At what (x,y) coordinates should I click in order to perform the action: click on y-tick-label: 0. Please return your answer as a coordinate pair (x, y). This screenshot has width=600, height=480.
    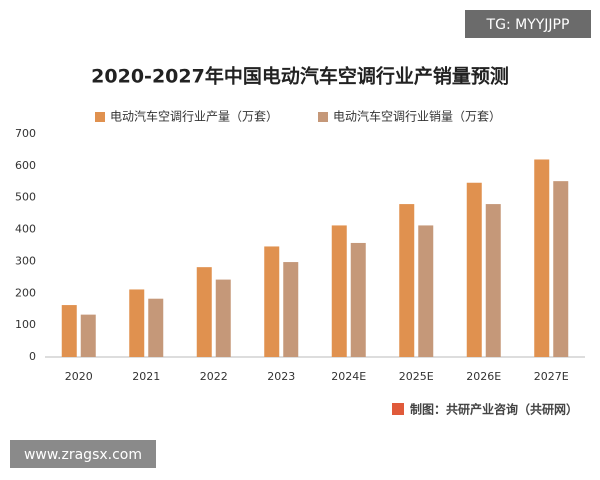
    Looking at the image, I should click on (32, 356).